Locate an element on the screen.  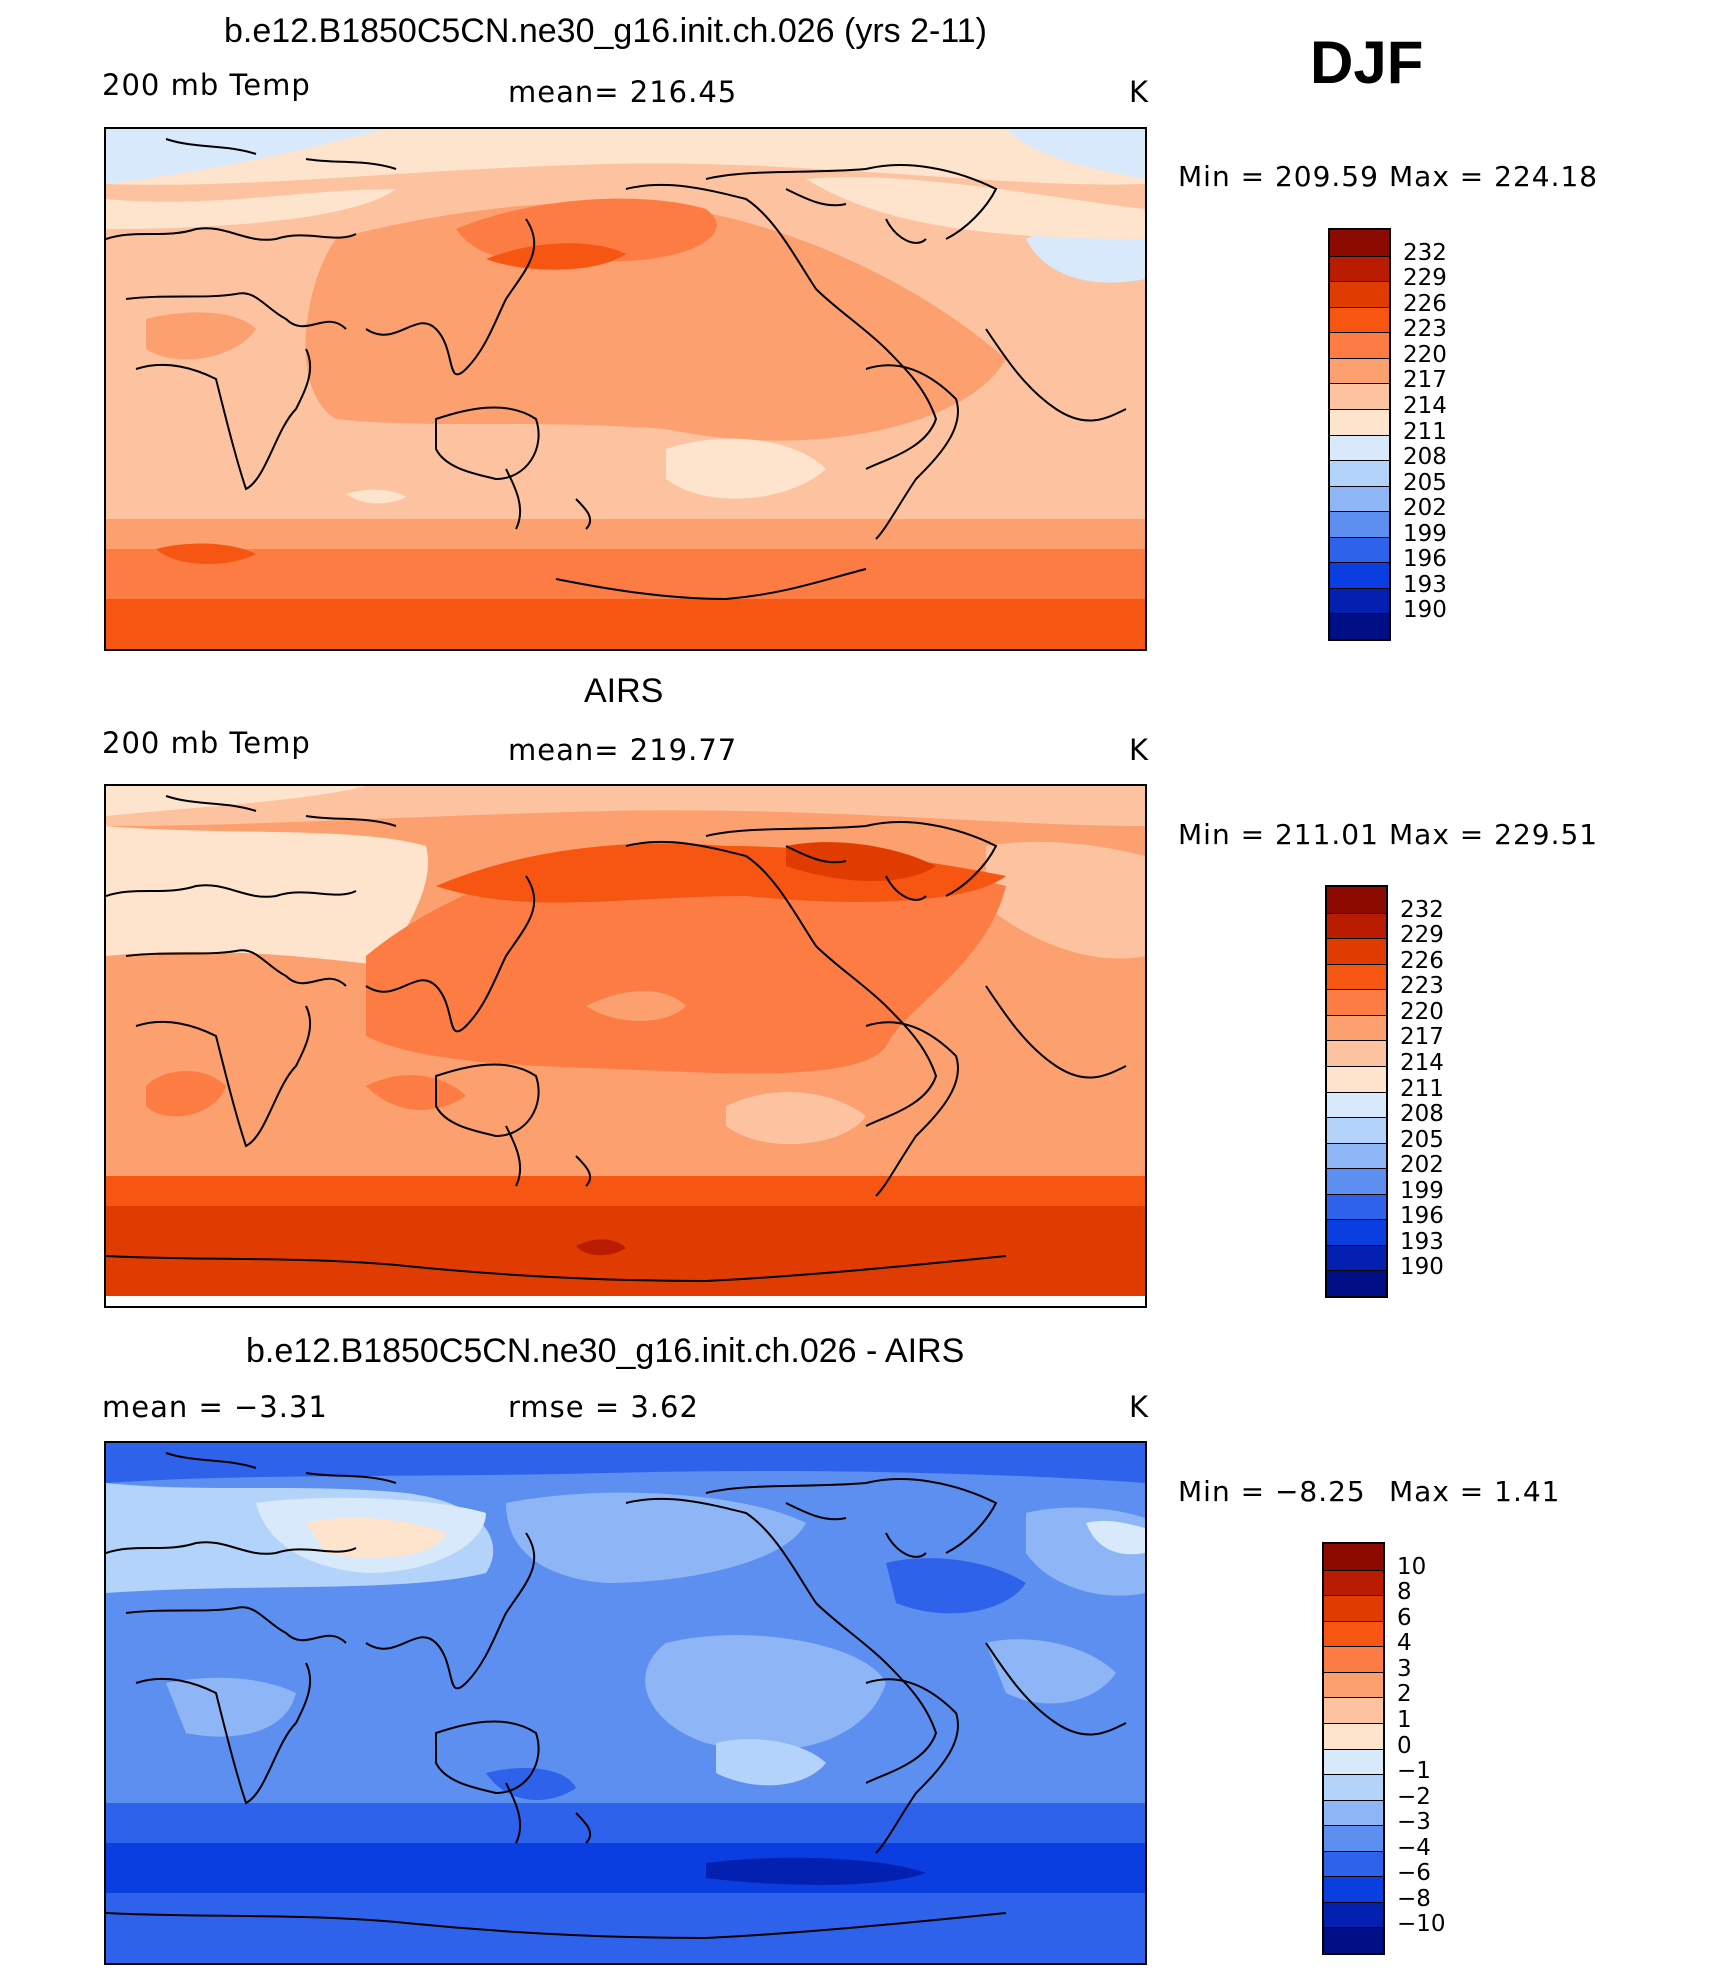
panel3-units-label: K is located at coordinates (1139, 1407).